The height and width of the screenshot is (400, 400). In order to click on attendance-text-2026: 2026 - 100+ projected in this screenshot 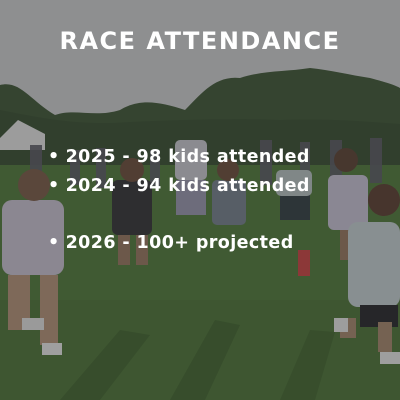, I will do `click(179, 243)`.